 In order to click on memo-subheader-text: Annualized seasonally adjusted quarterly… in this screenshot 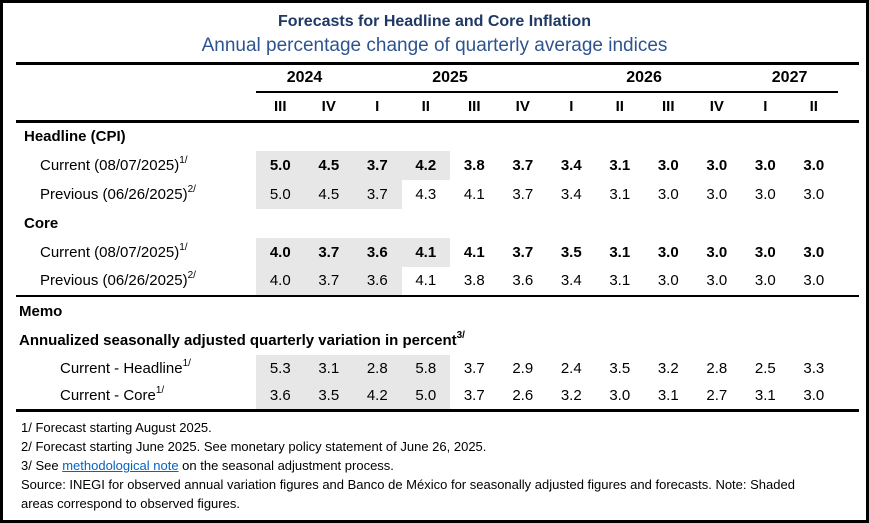, I will do `click(238, 340)`.